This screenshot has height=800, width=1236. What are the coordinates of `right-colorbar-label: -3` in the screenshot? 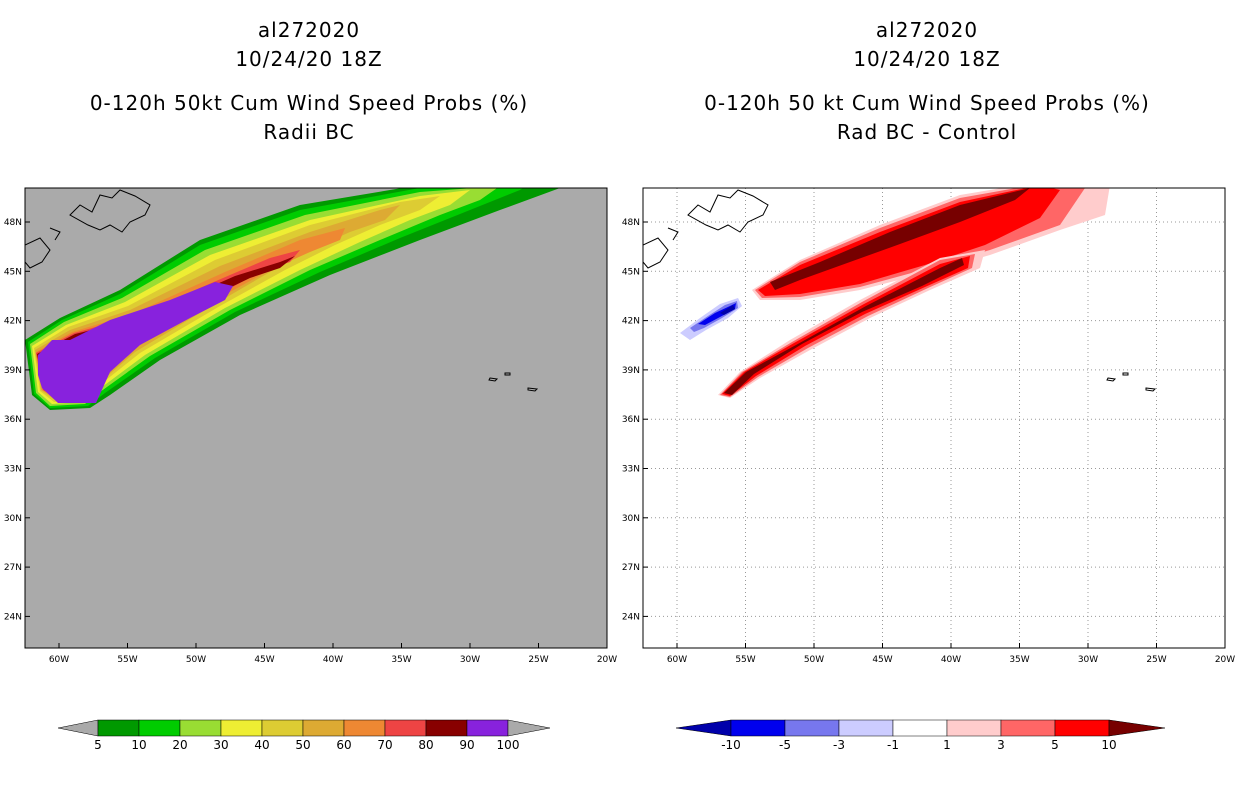 It's located at (839, 745).